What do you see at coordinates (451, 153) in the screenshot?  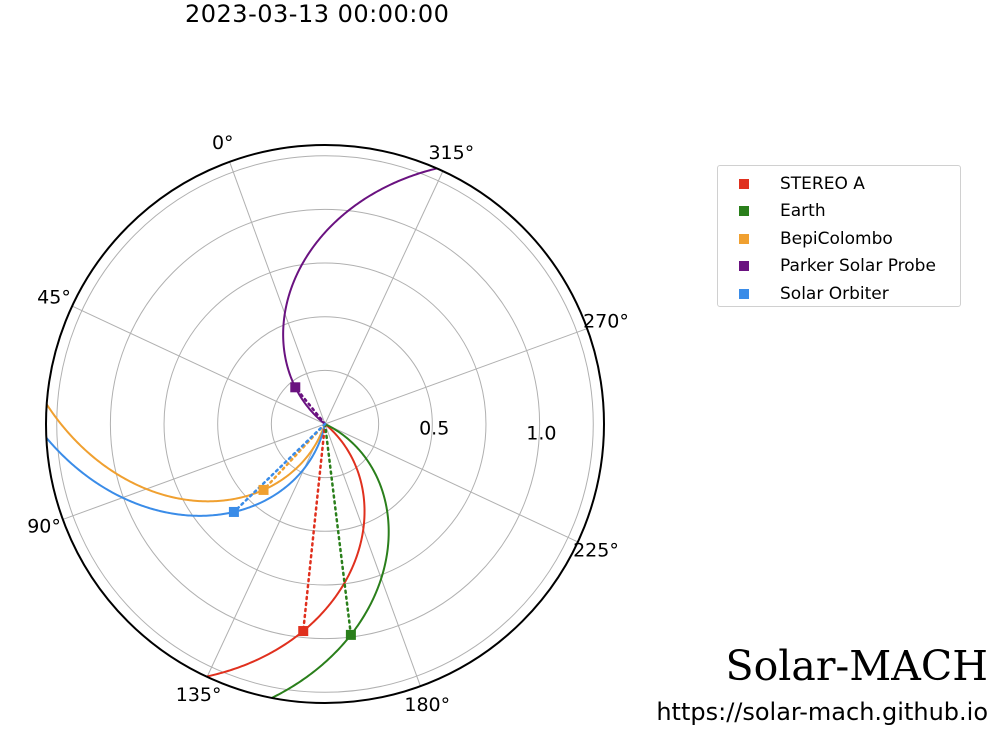 I see `angular-tick-label: 315°` at bounding box center [451, 153].